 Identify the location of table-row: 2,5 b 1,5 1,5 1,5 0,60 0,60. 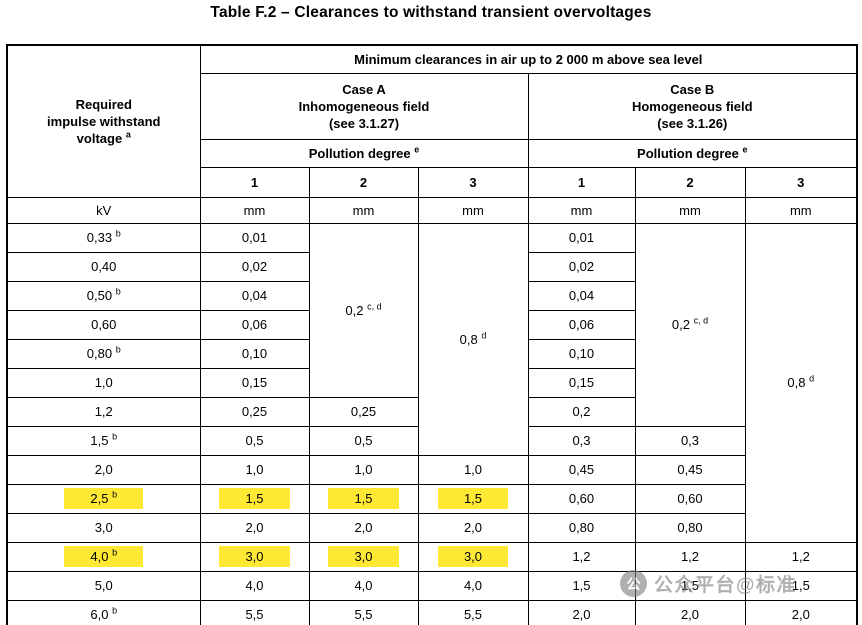
(431, 498).